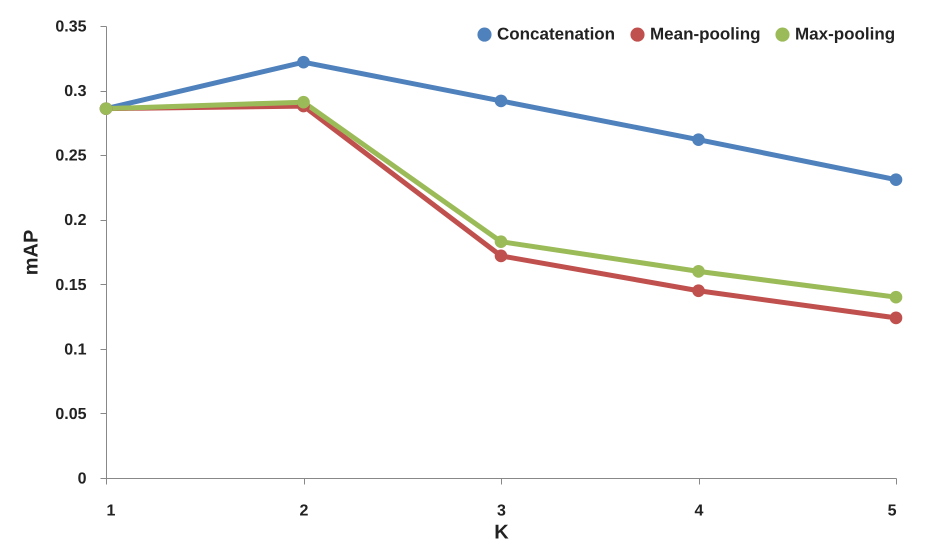  Describe the element at coordinates (82, 479) in the screenshot. I see `y-tick-label: 0` at that location.